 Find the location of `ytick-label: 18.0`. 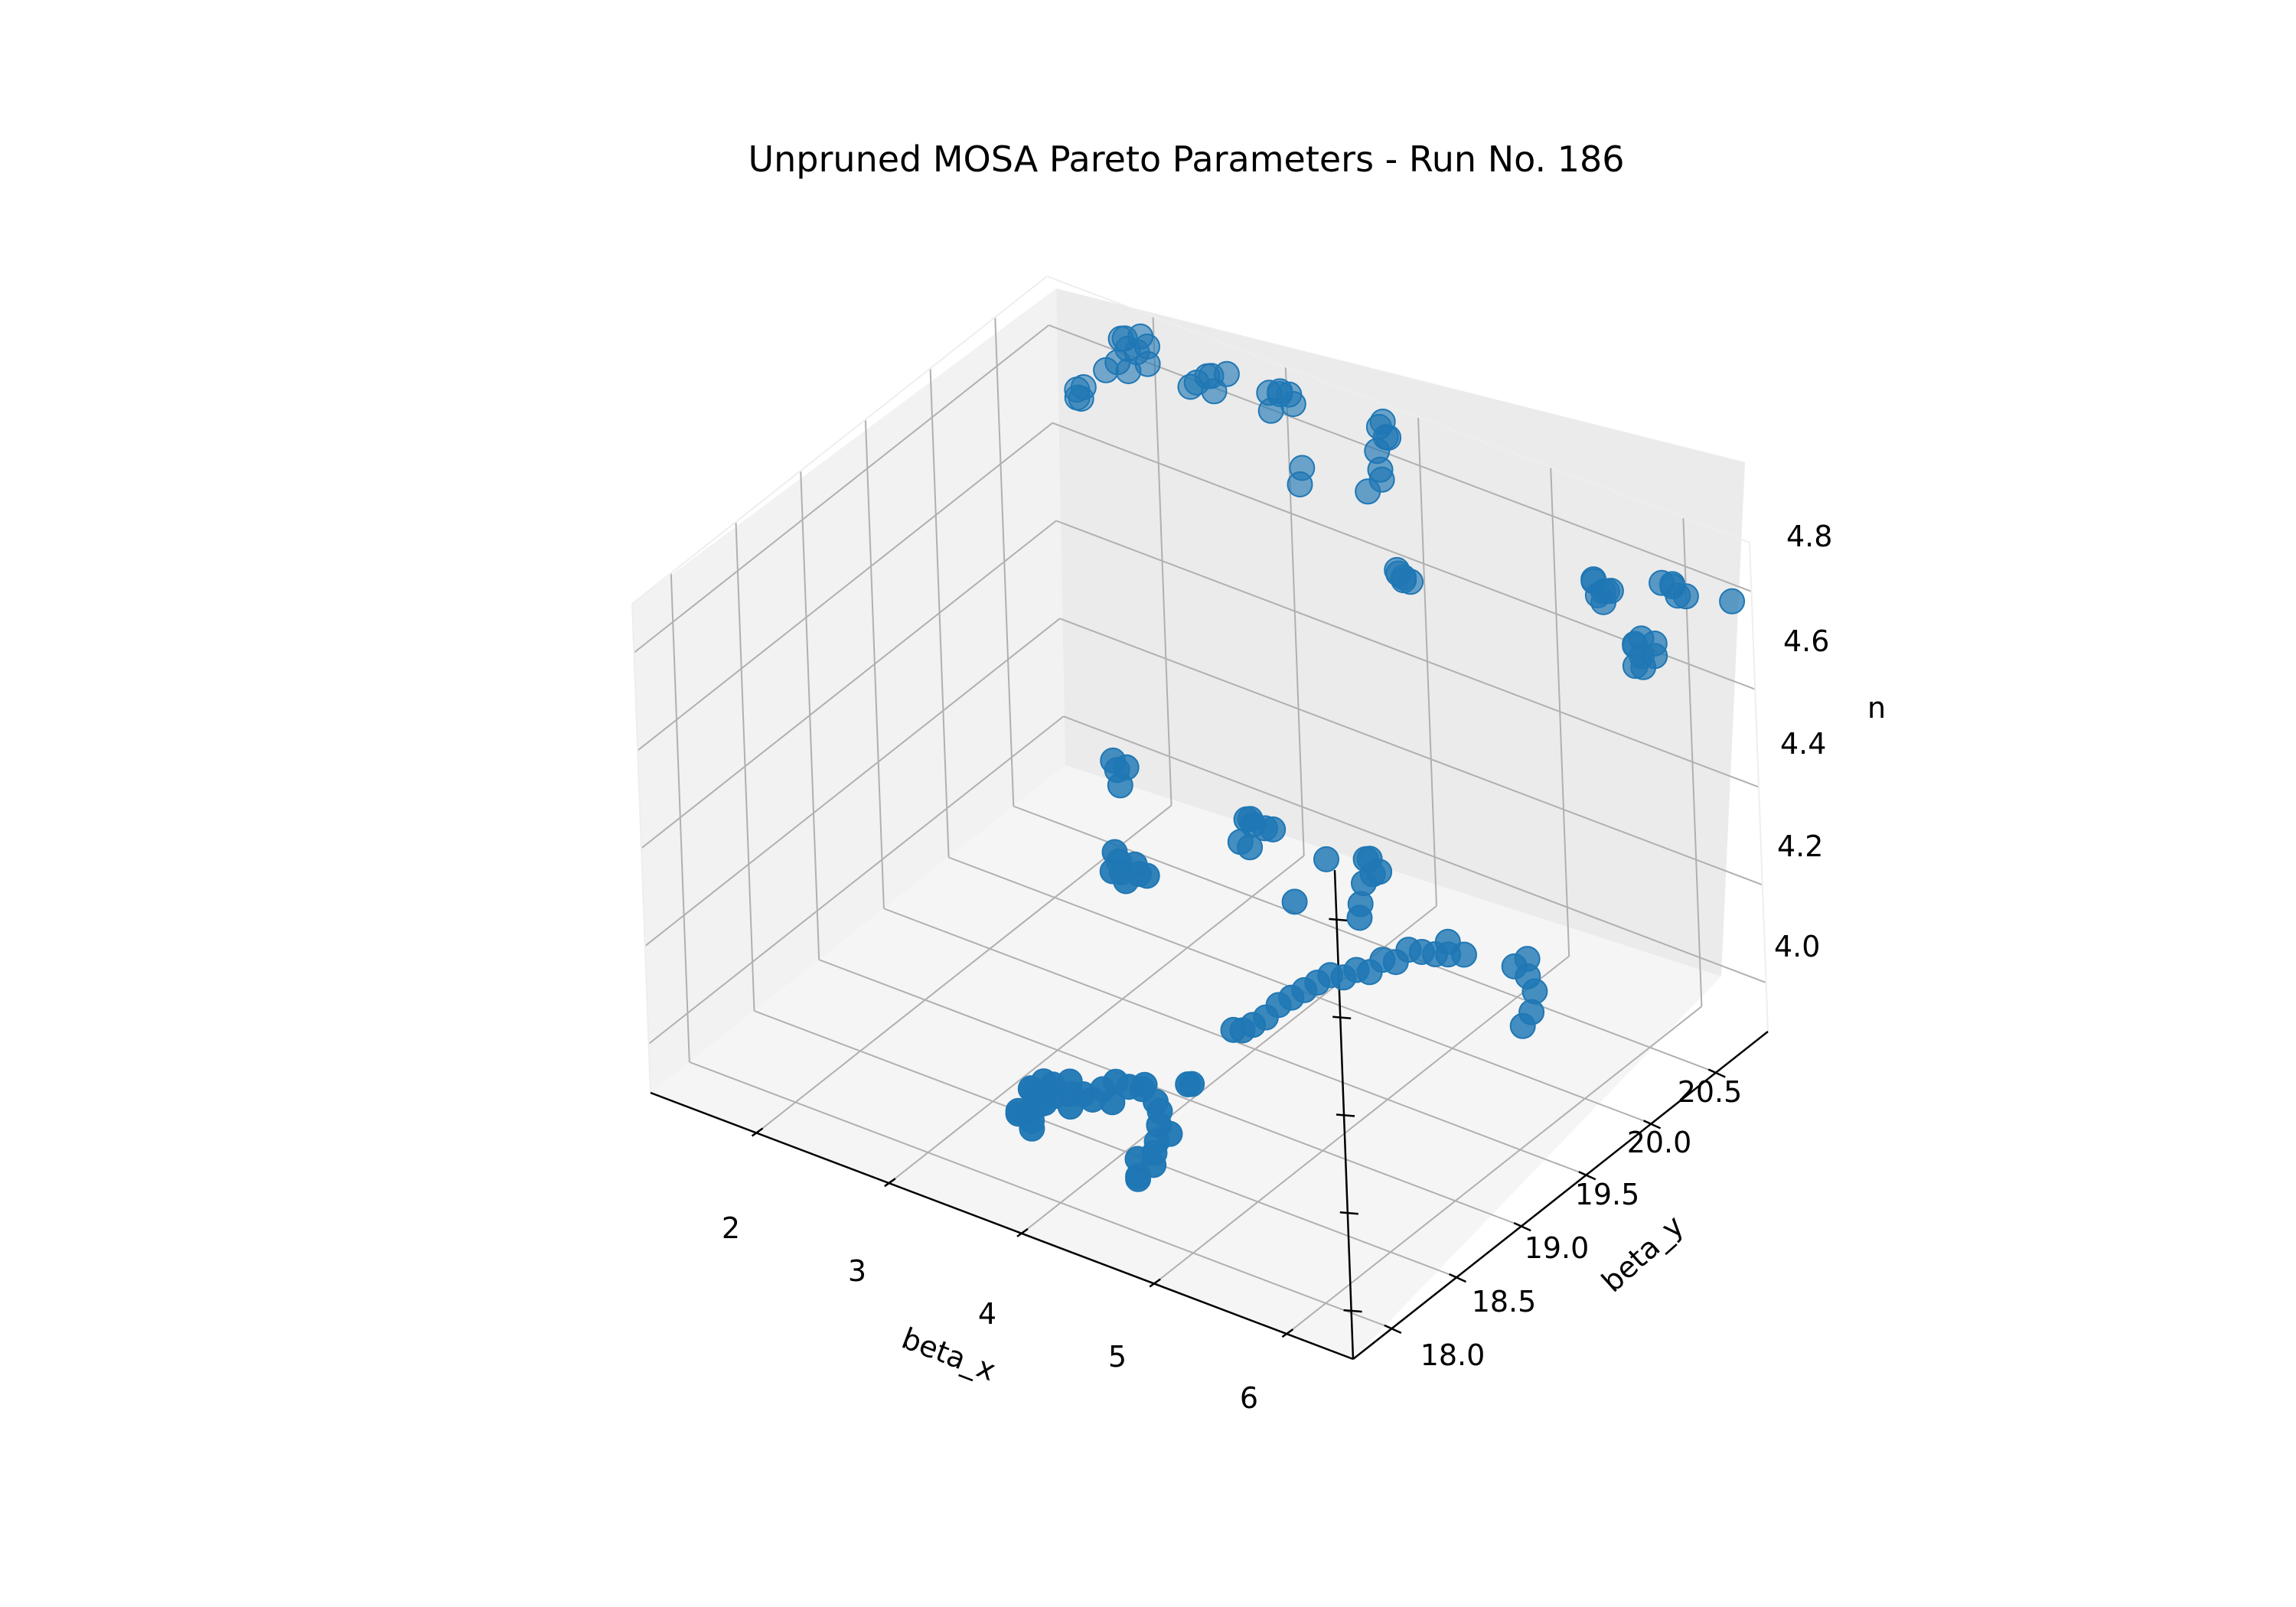

ytick-label: 18.0 is located at coordinates (1453, 1355).